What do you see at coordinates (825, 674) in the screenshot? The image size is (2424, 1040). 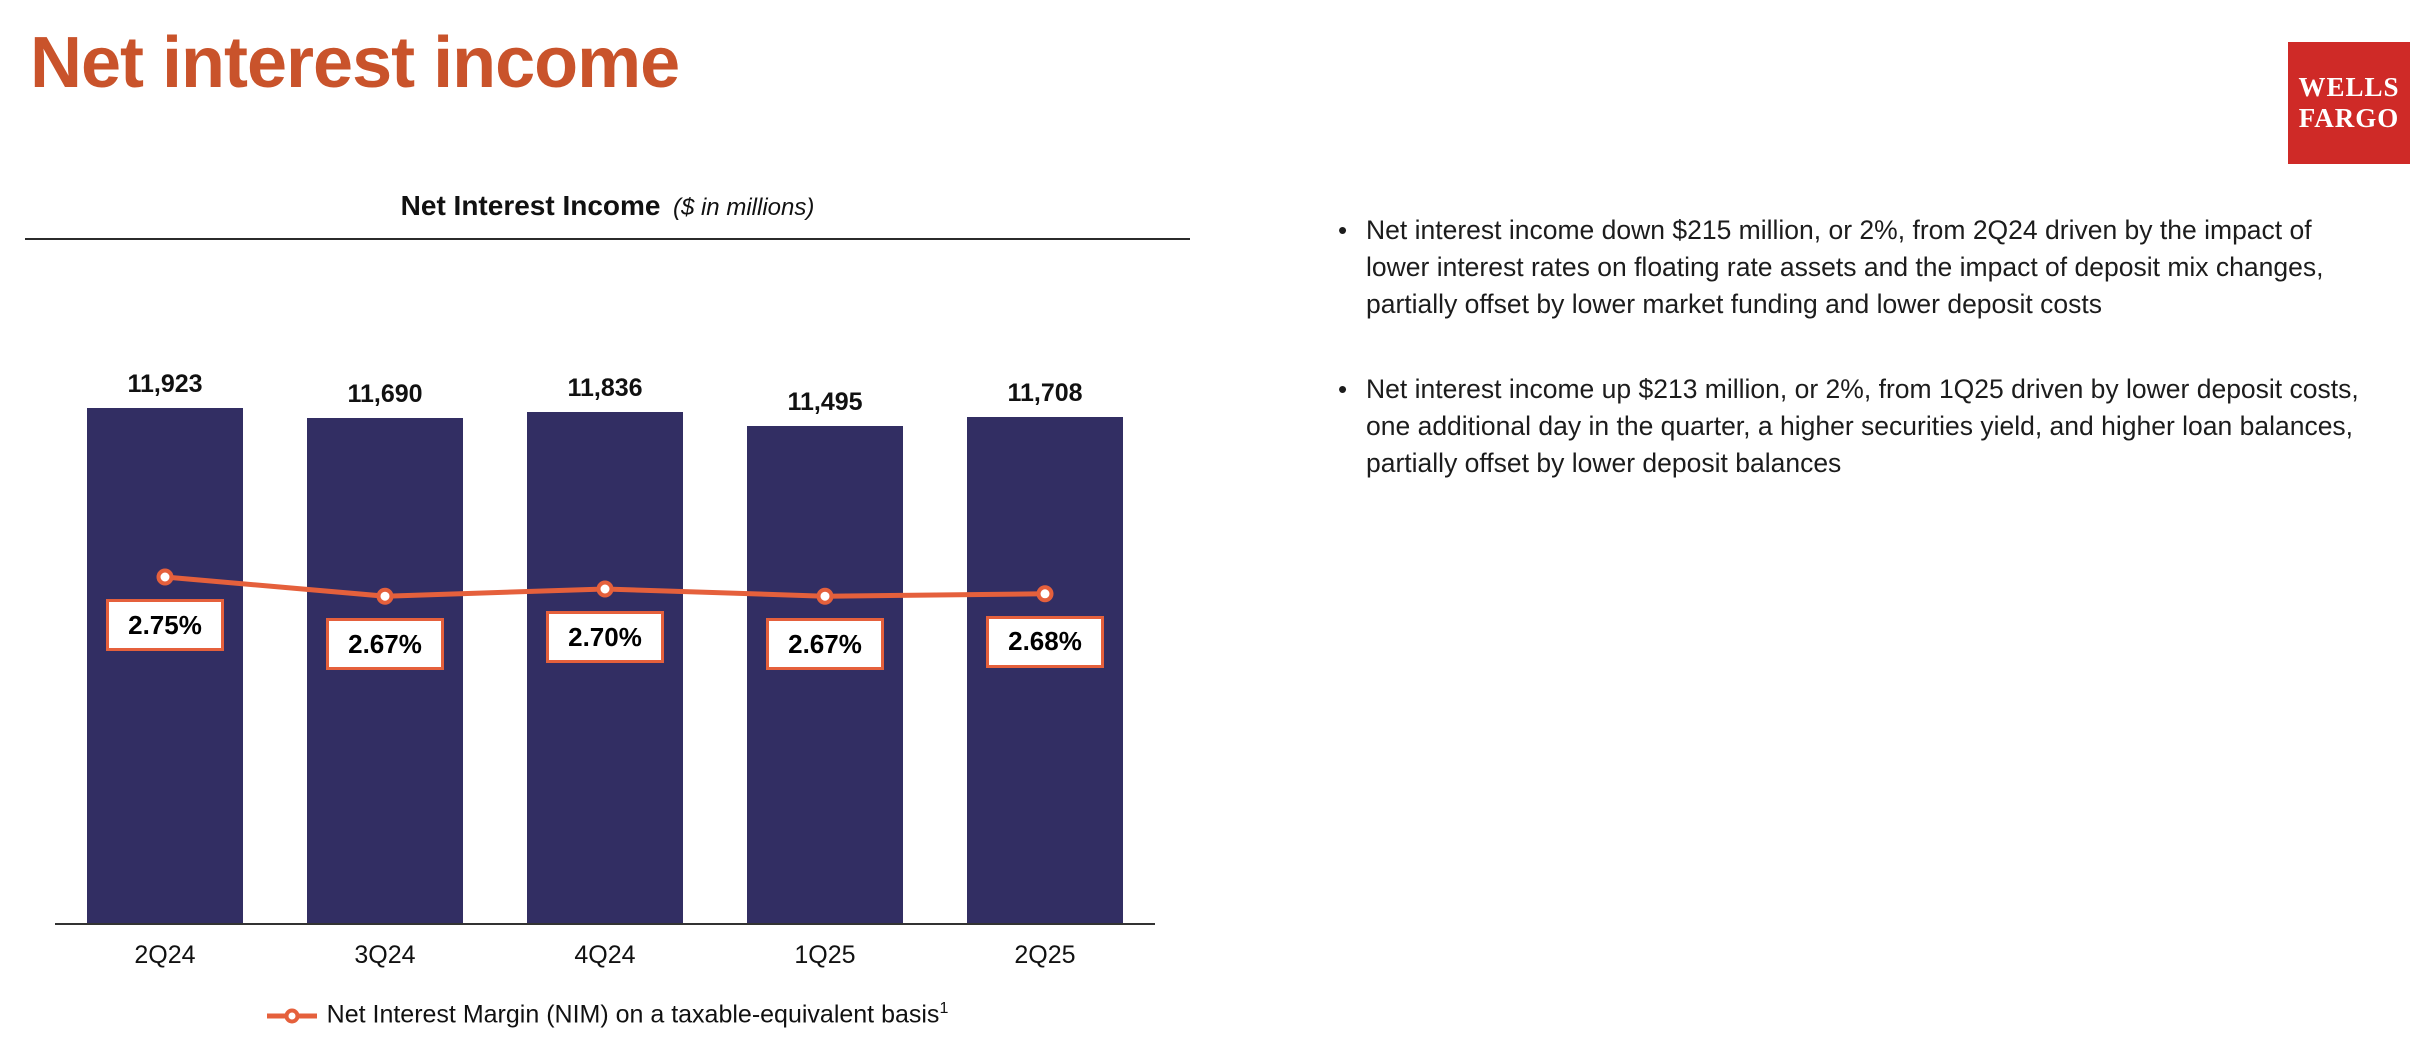 I see `bar-1Q25` at bounding box center [825, 674].